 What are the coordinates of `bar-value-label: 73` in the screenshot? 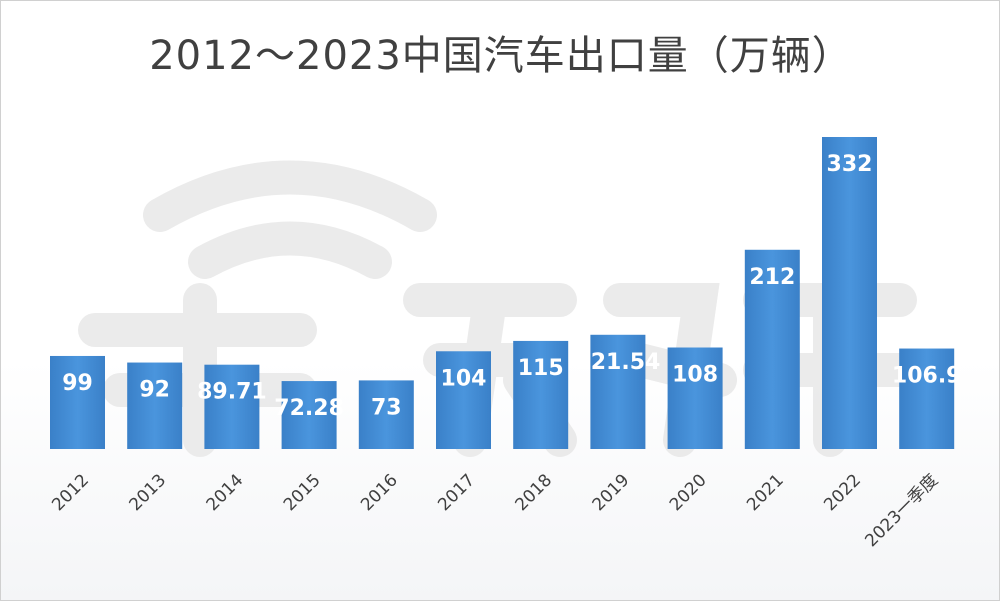 It's located at (386, 407).